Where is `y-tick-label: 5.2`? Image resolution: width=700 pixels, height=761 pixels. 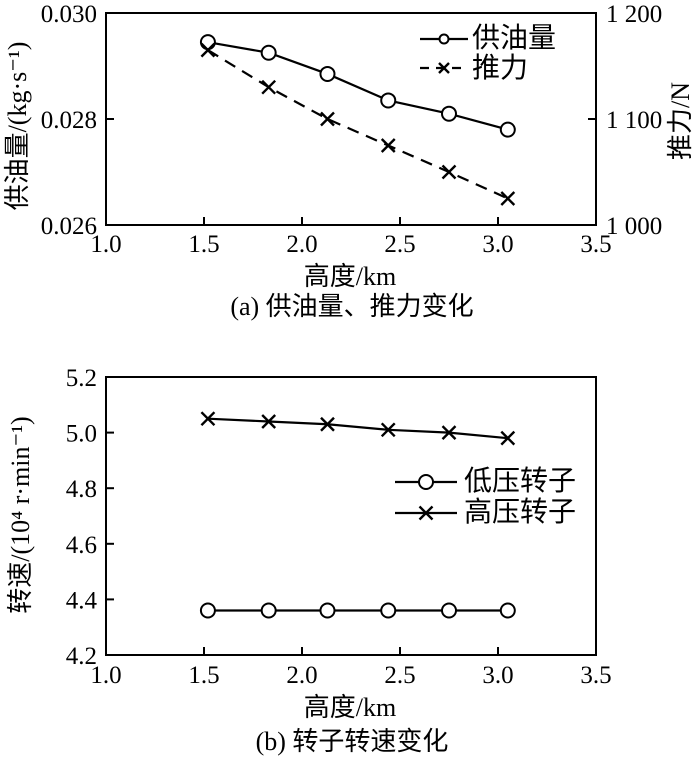
y-tick-label: 5.2 is located at coordinates (81, 378).